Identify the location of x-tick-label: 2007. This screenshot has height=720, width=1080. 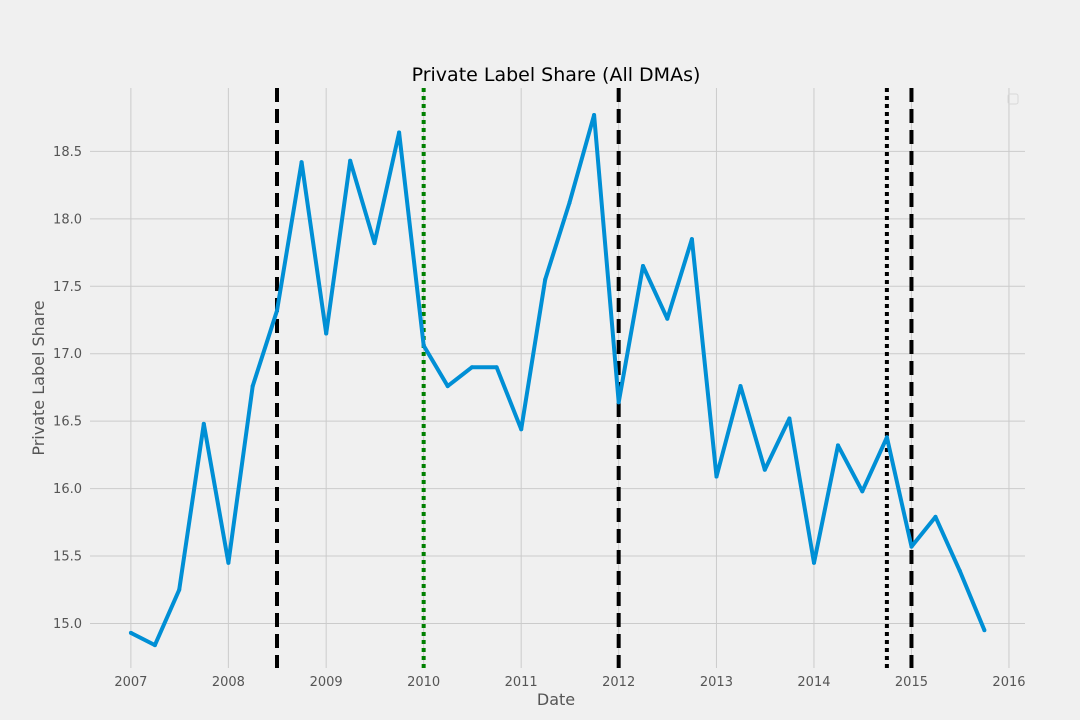
(130, 682).